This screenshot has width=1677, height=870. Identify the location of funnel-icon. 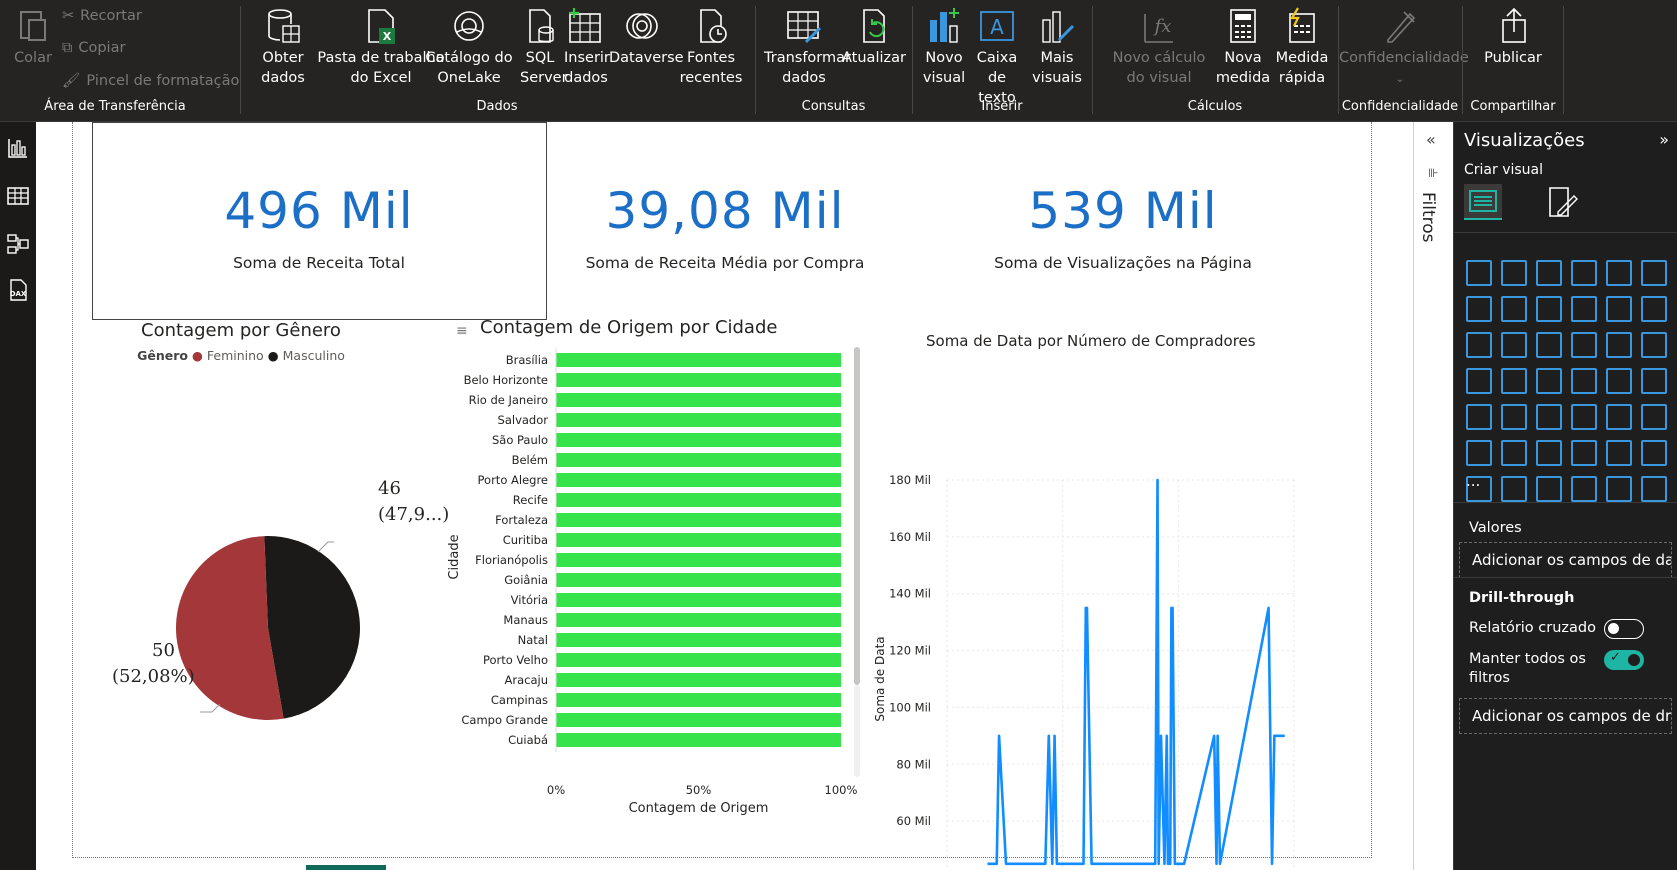
(1549, 345).